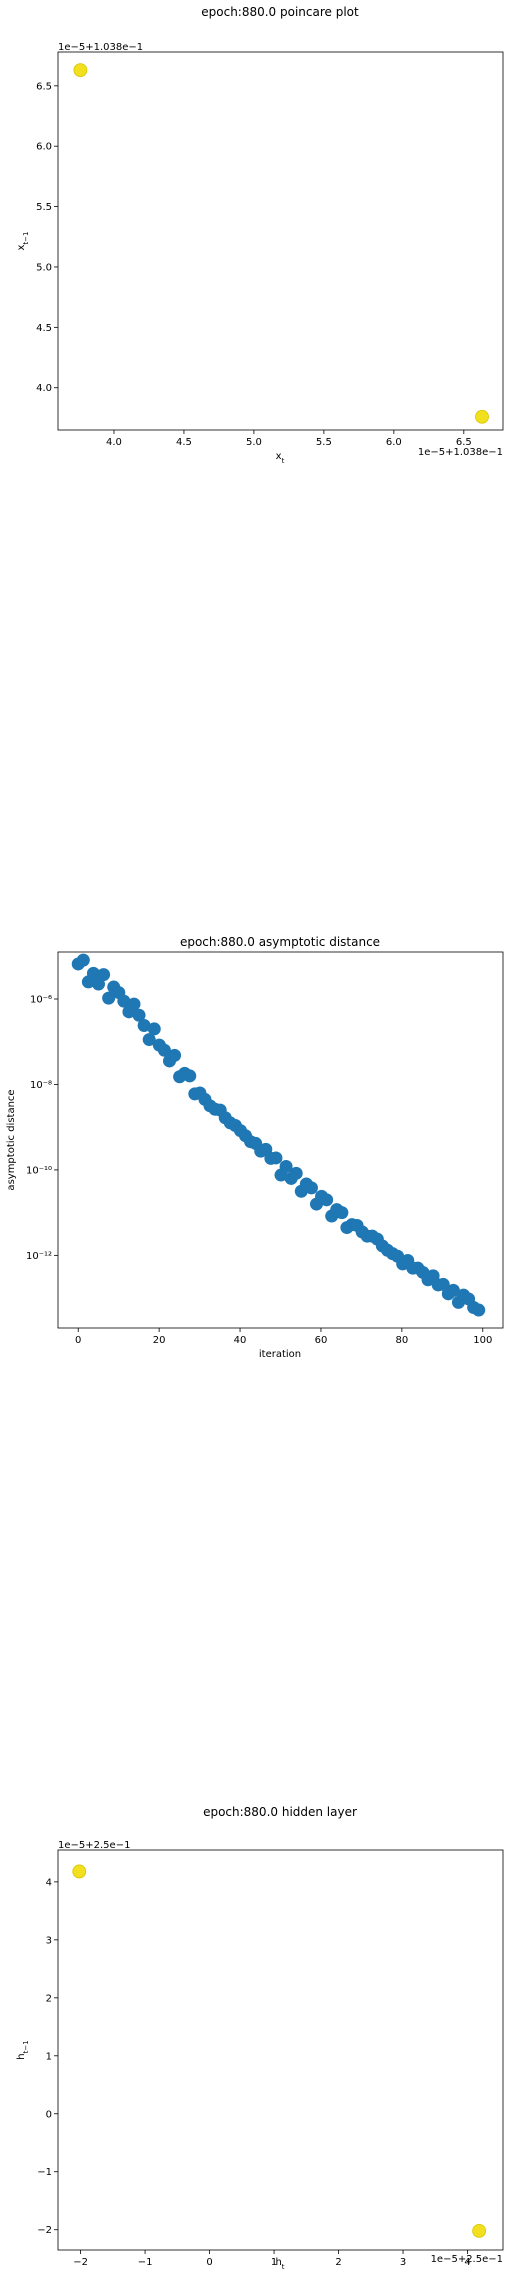 The image size is (510, 2269). What do you see at coordinates (321, 1340) in the screenshot?
I see `asymptotic-xtick-label: 60` at bounding box center [321, 1340].